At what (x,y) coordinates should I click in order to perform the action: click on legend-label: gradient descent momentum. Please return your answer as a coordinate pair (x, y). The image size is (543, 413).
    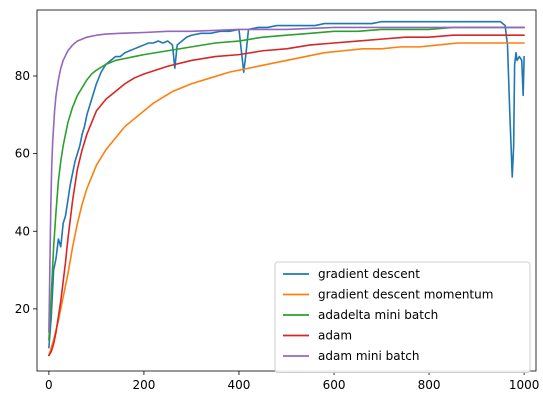
    Looking at the image, I should click on (405, 295).